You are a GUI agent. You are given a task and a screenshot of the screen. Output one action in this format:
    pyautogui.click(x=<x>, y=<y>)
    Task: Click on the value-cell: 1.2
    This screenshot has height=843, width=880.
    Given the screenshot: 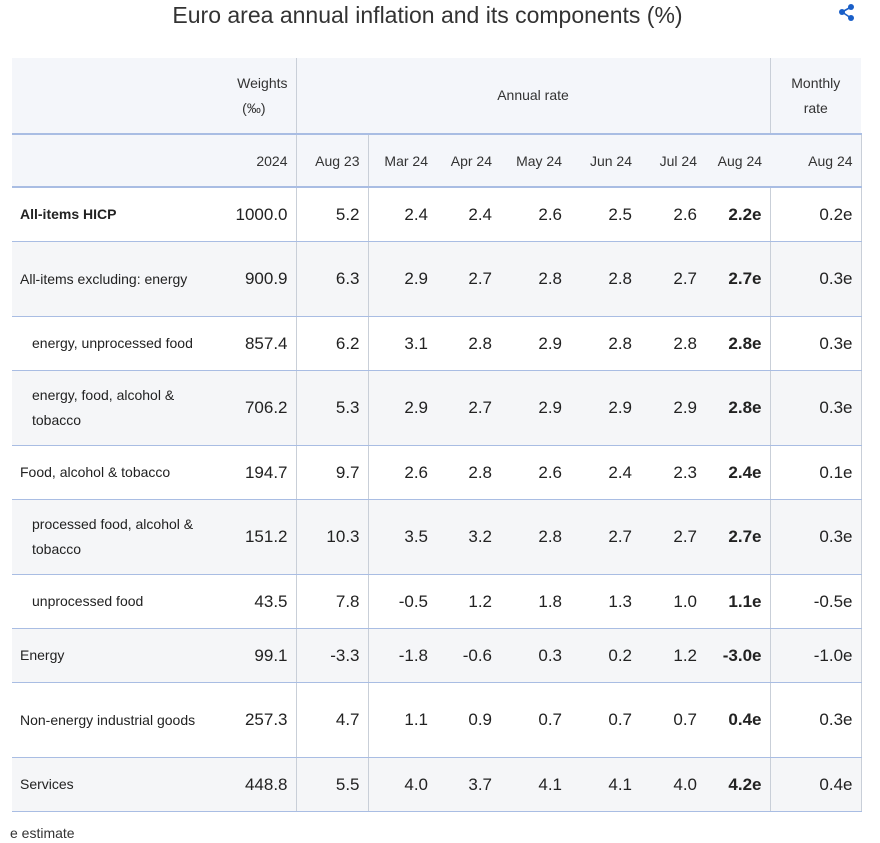 What is the action you would take?
    pyautogui.click(x=468, y=601)
    